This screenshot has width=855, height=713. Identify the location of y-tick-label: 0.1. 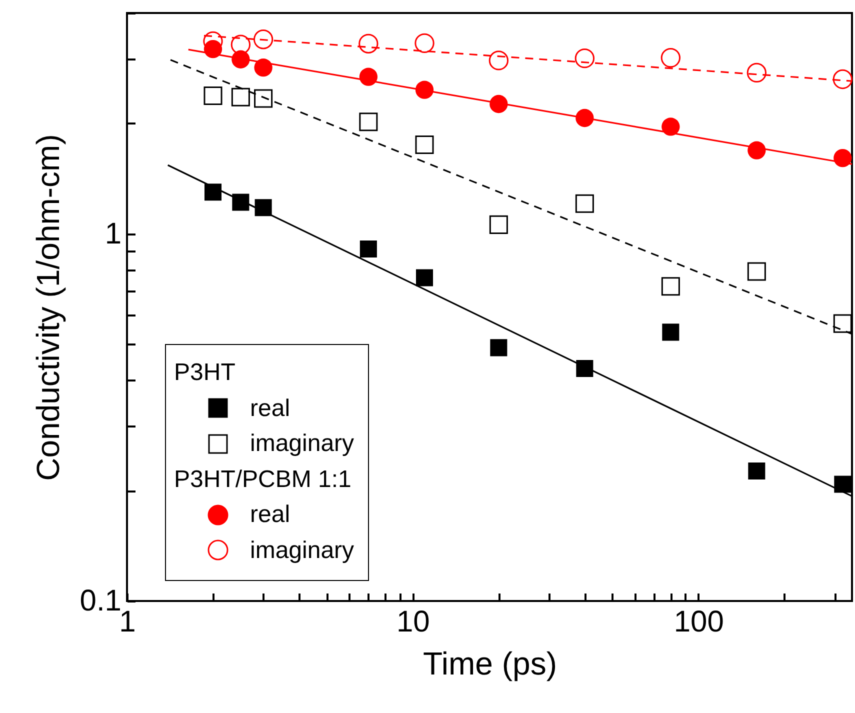
(101, 601).